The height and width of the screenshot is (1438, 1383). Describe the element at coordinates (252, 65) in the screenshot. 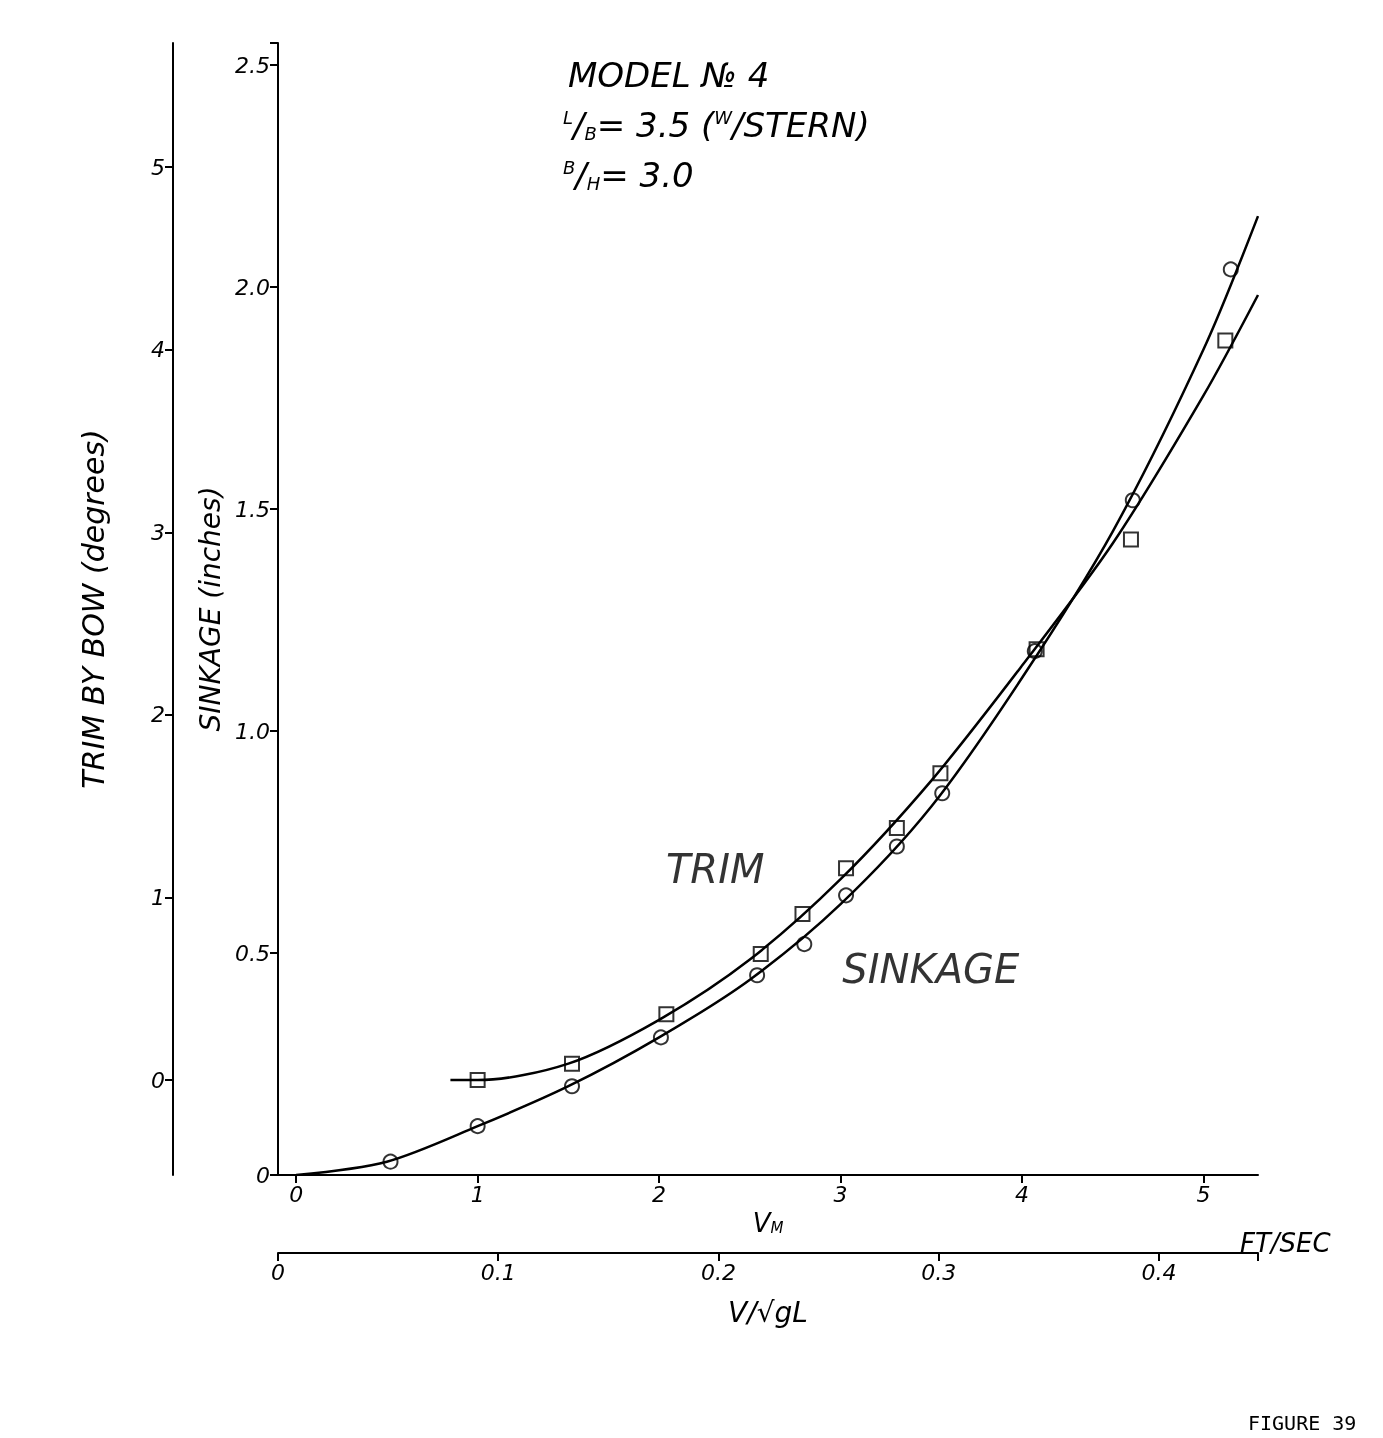

I see `y-tick-label: 2.5` at that location.